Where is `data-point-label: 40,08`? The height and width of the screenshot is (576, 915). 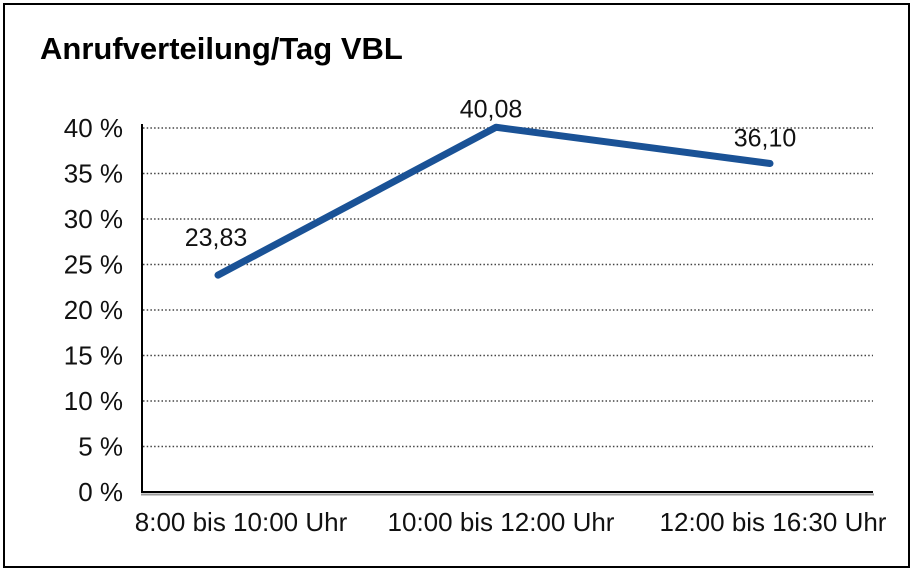
data-point-label: 40,08 is located at coordinates (491, 109).